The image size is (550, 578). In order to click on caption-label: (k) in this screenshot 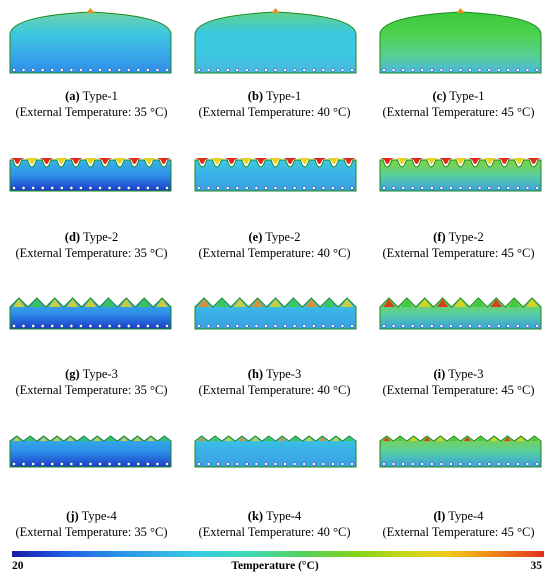, I will do `click(255, 516)`.